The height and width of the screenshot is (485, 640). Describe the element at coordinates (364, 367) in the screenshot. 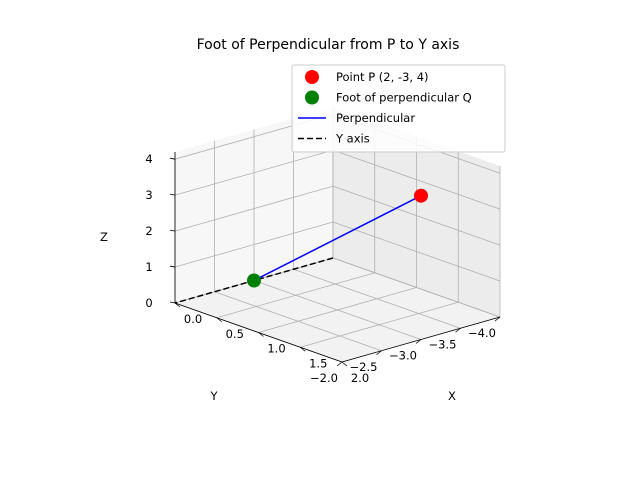

I see `y-tick-label: −2.5` at that location.